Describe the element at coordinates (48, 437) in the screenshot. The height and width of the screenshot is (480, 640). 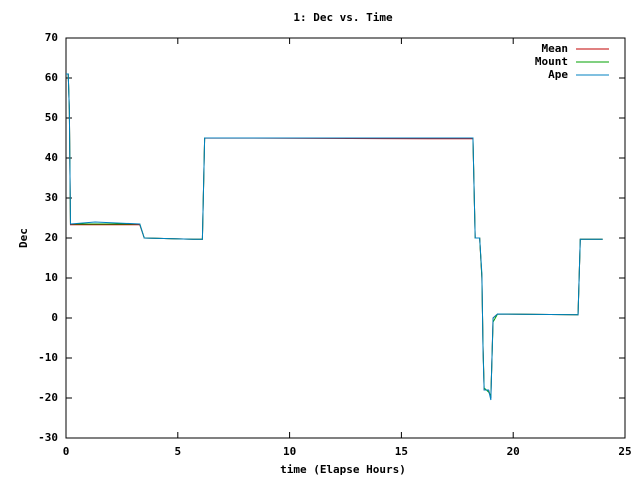
I see `y-tick-label: -30` at that location.